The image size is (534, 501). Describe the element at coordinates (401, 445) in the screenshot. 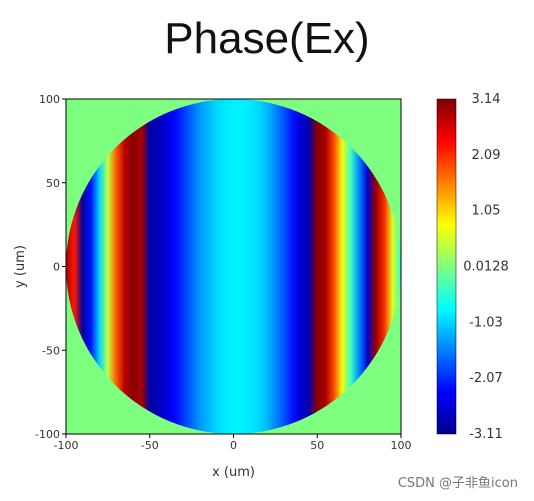

I see `x-tick-label: 100` at that location.